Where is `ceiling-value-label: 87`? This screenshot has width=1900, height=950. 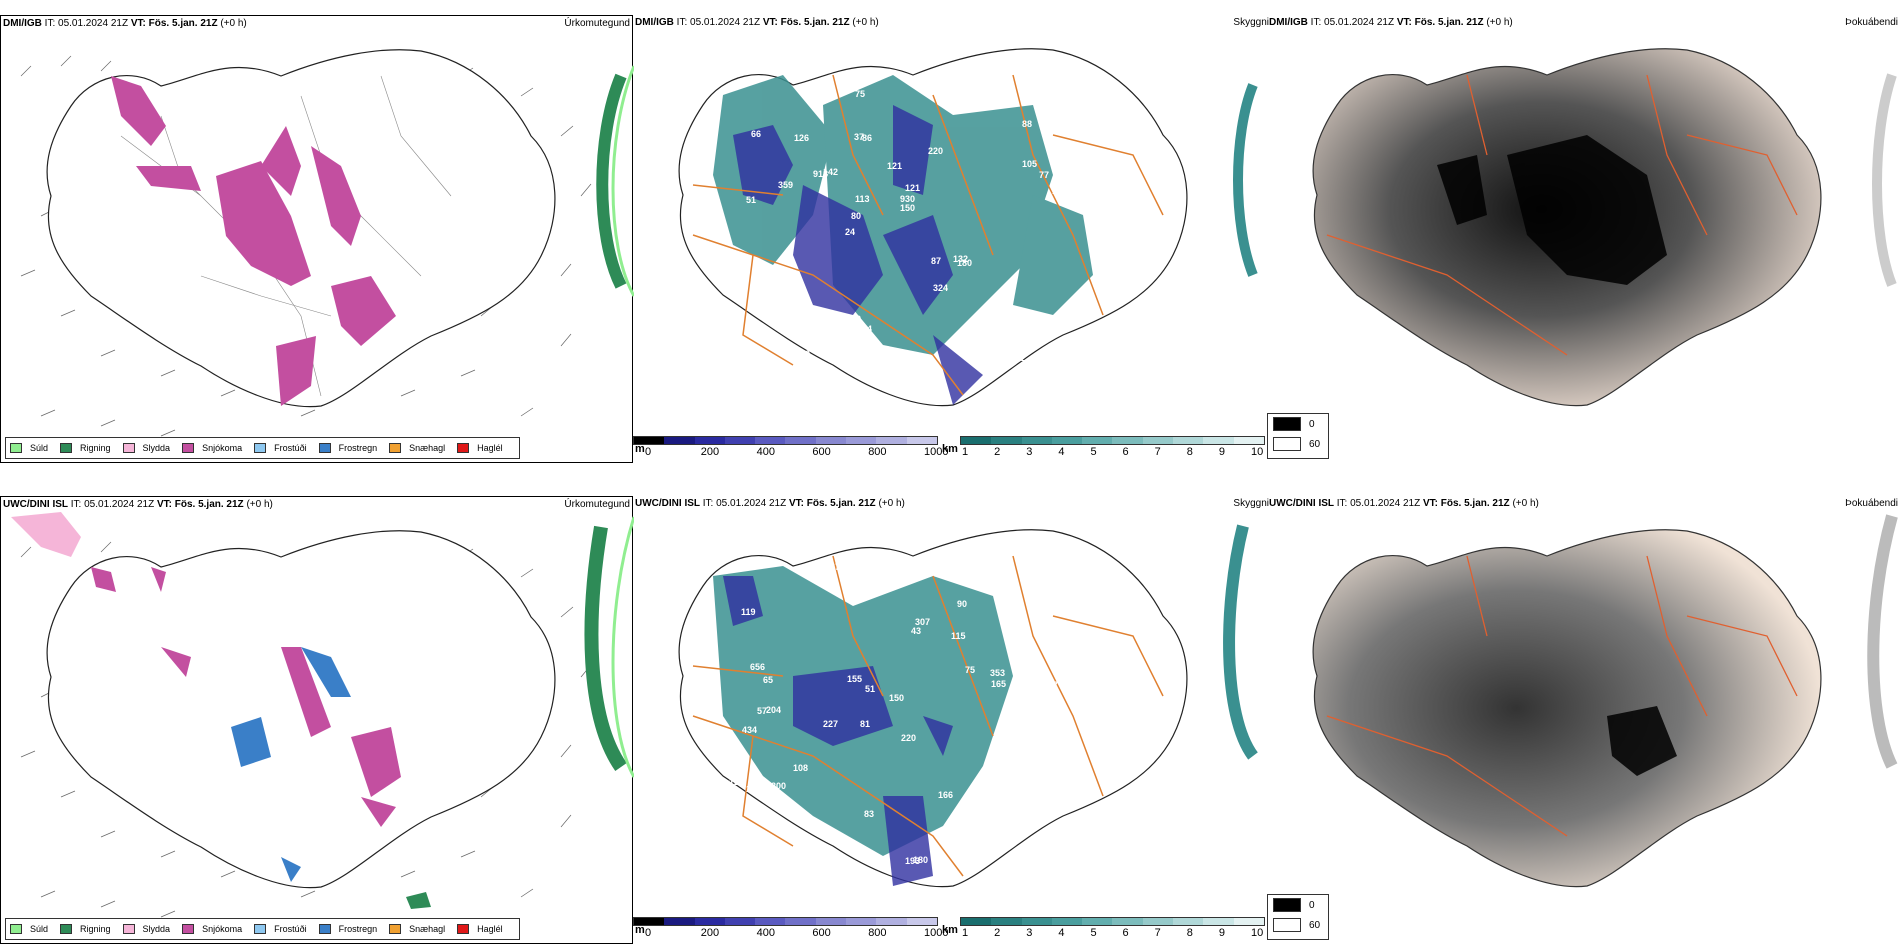
ceiling-value-label: 87 is located at coordinates (835, 567).